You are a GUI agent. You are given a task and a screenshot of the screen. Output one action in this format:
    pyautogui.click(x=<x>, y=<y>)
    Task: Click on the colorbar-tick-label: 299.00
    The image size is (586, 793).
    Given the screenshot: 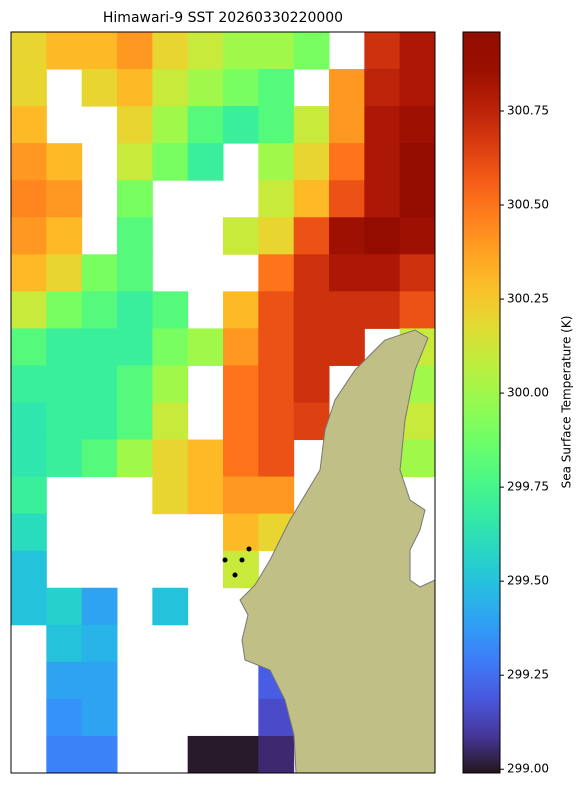 What is the action you would take?
    pyautogui.click(x=528, y=769)
    